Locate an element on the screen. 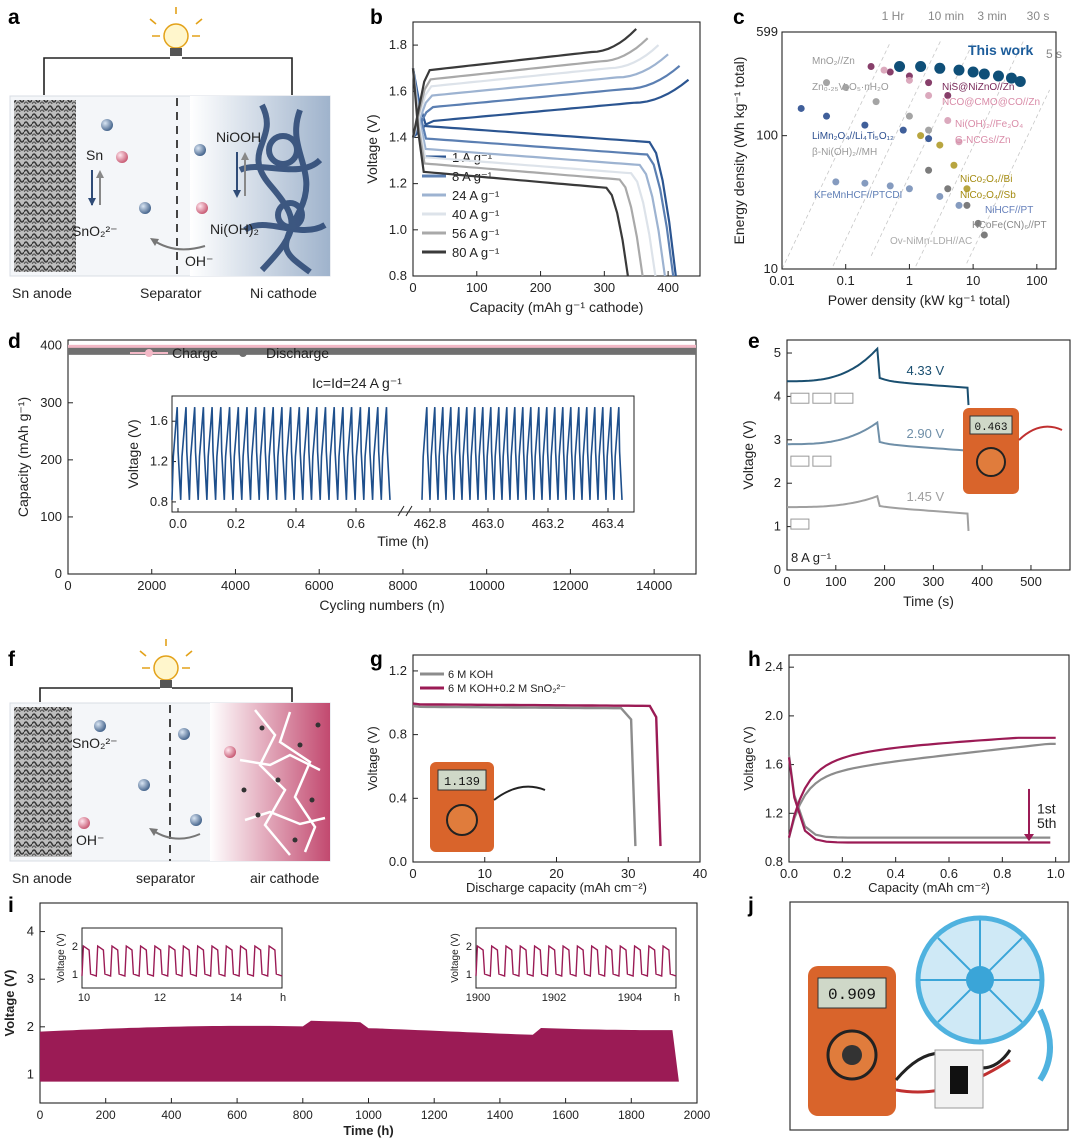 The image size is (1080, 1141). meter-readout-j: 0.909 is located at coordinates (852, 995).